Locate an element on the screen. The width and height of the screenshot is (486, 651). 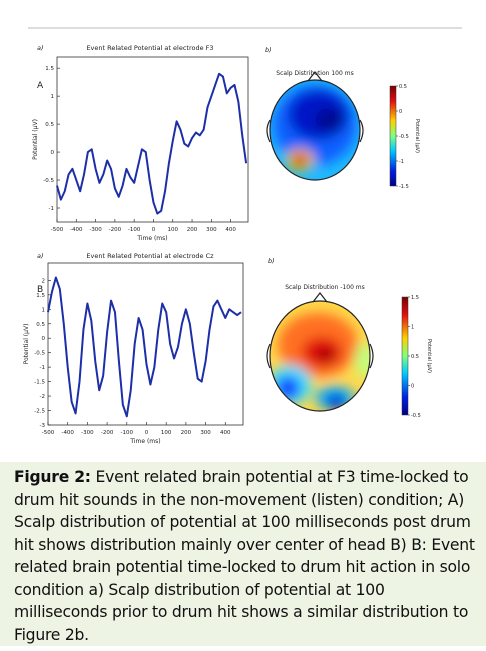
map-title: Scalp Distribution -100 ms is located at coordinates (325, 287).